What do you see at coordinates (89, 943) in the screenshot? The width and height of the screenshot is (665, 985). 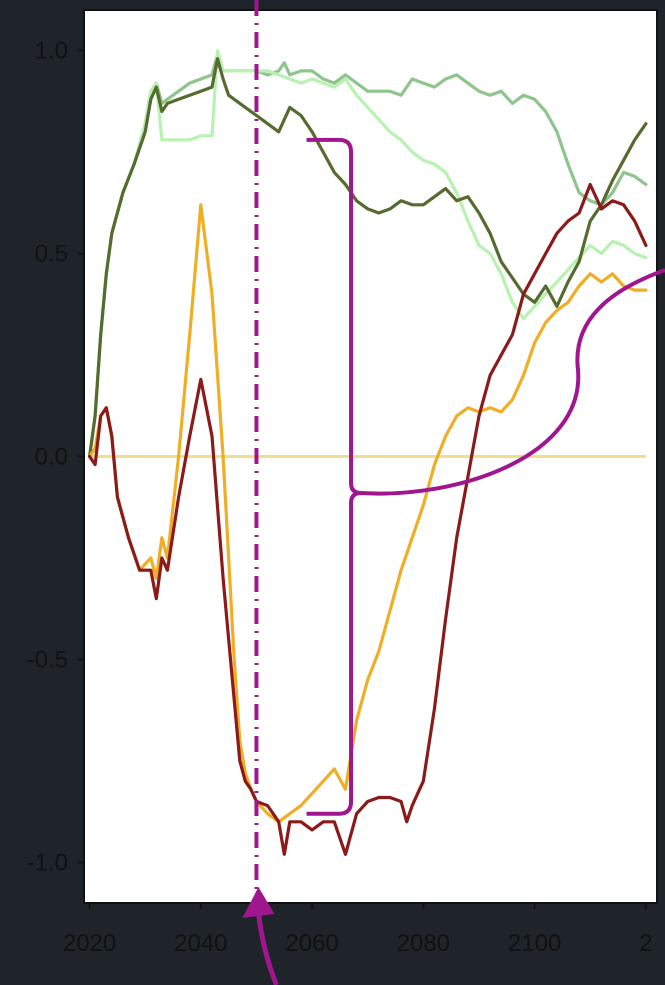 I see `x-tick-label: 2020` at bounding box center [89, 943].